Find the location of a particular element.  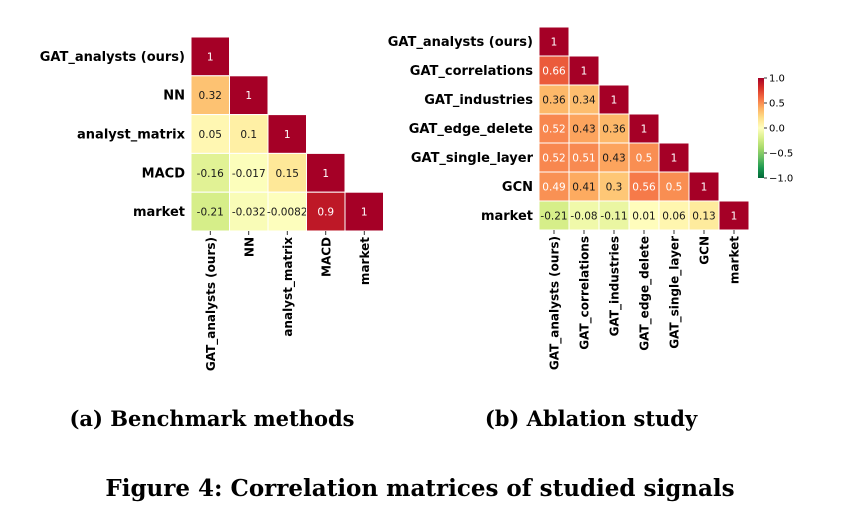

cell-value: 0.51 is located at coordinates (583, 159).